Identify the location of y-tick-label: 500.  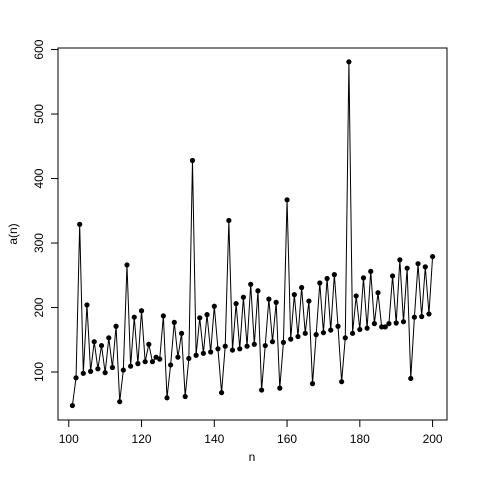
(39, 114).